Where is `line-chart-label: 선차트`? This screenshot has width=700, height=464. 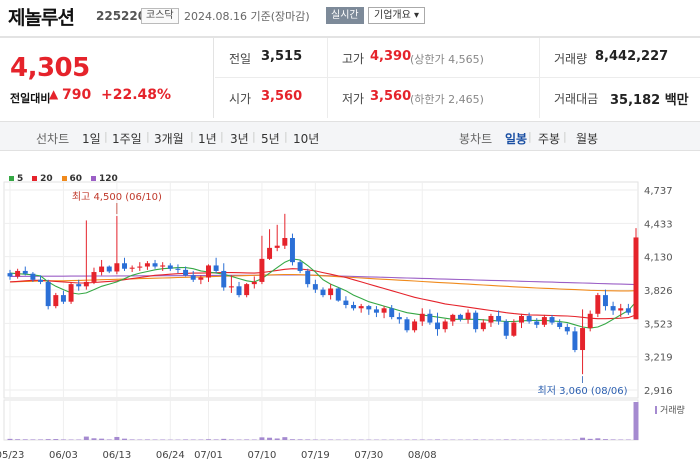 line-chart-label: 선차트 is located at coordinates (53, 139).